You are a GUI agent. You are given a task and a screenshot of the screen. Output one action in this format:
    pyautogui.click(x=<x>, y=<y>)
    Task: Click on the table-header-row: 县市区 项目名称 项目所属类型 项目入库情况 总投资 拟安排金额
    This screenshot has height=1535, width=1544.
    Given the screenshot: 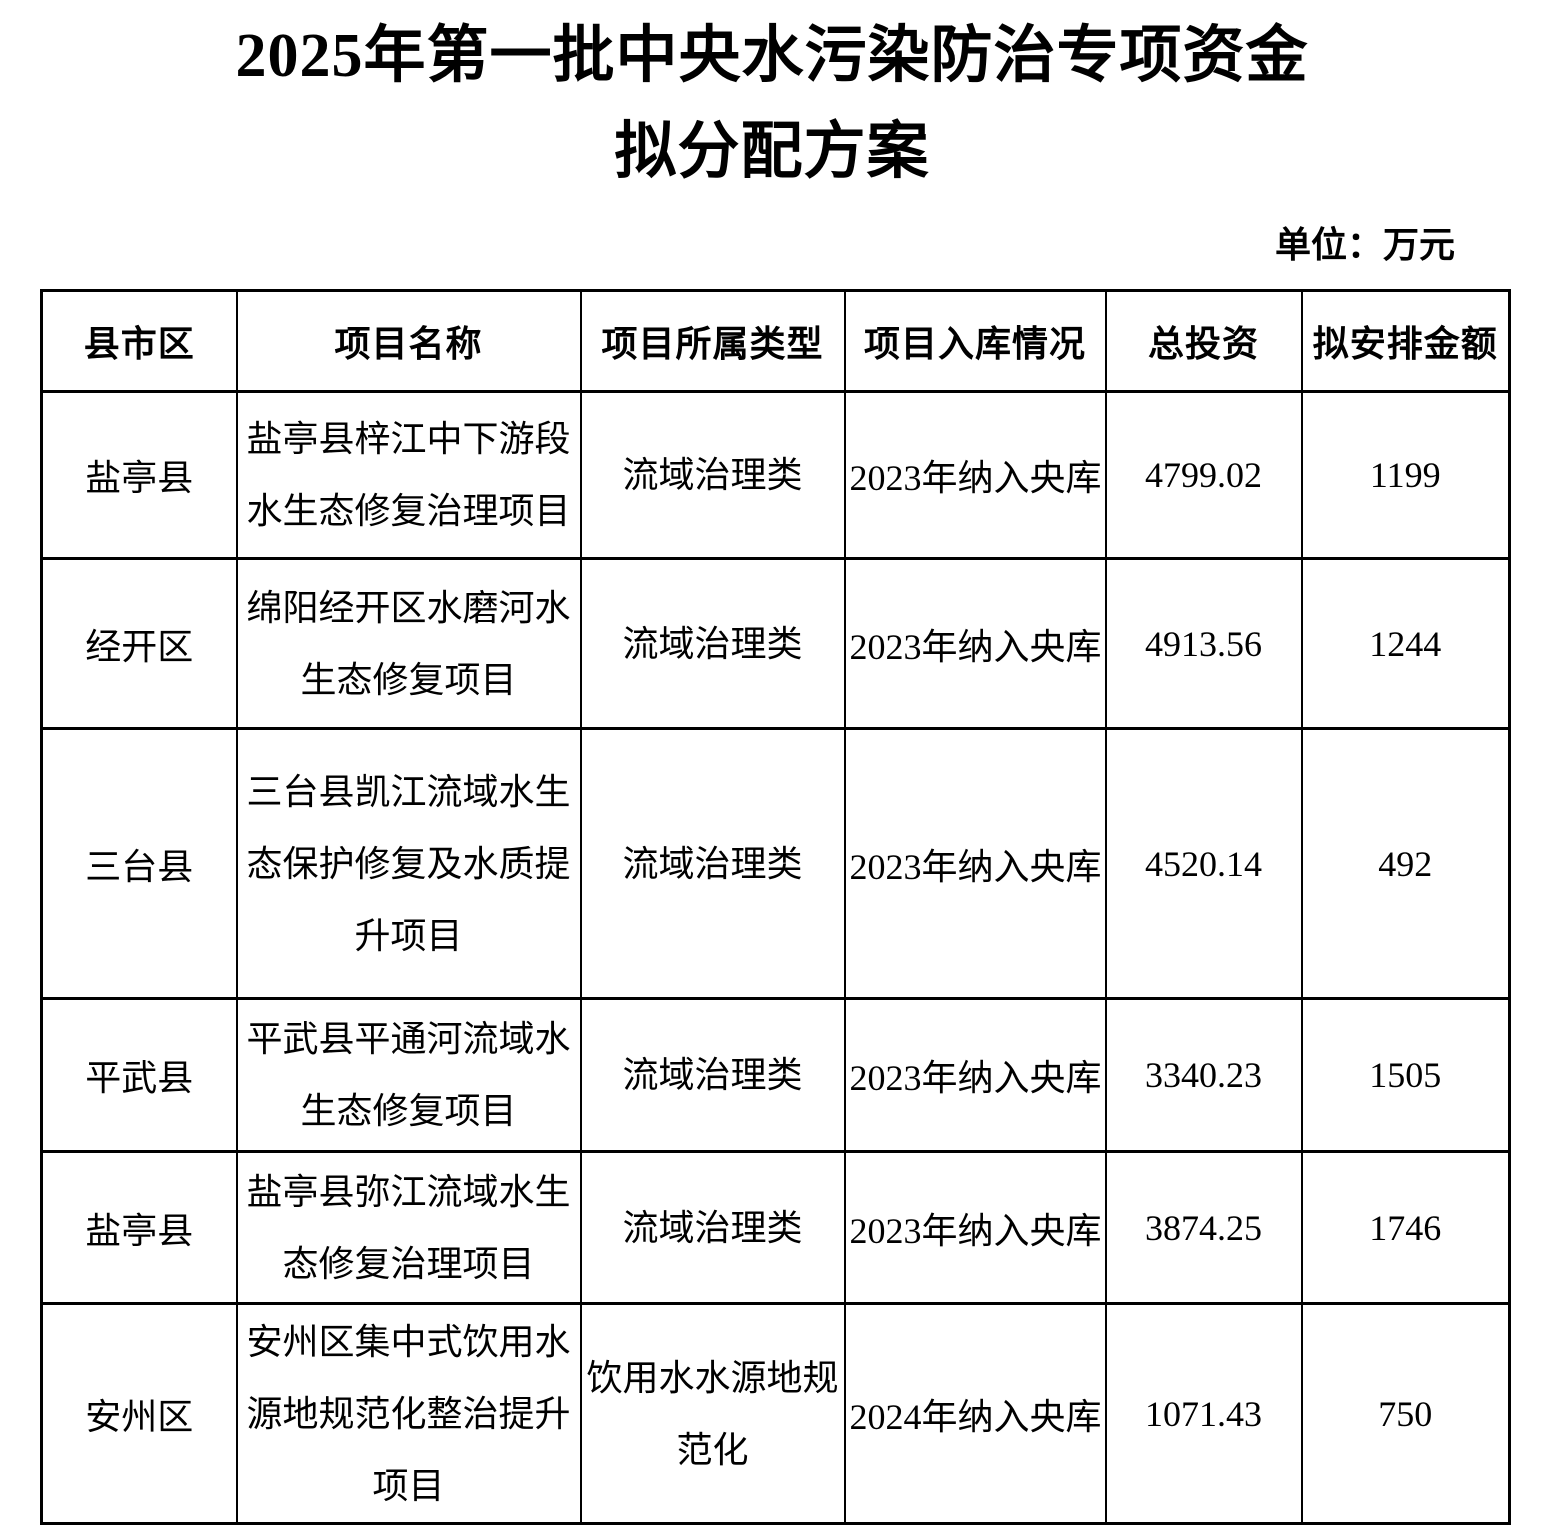 What is the action you would take?
    pyautogui.click(x=775, y=341)
    